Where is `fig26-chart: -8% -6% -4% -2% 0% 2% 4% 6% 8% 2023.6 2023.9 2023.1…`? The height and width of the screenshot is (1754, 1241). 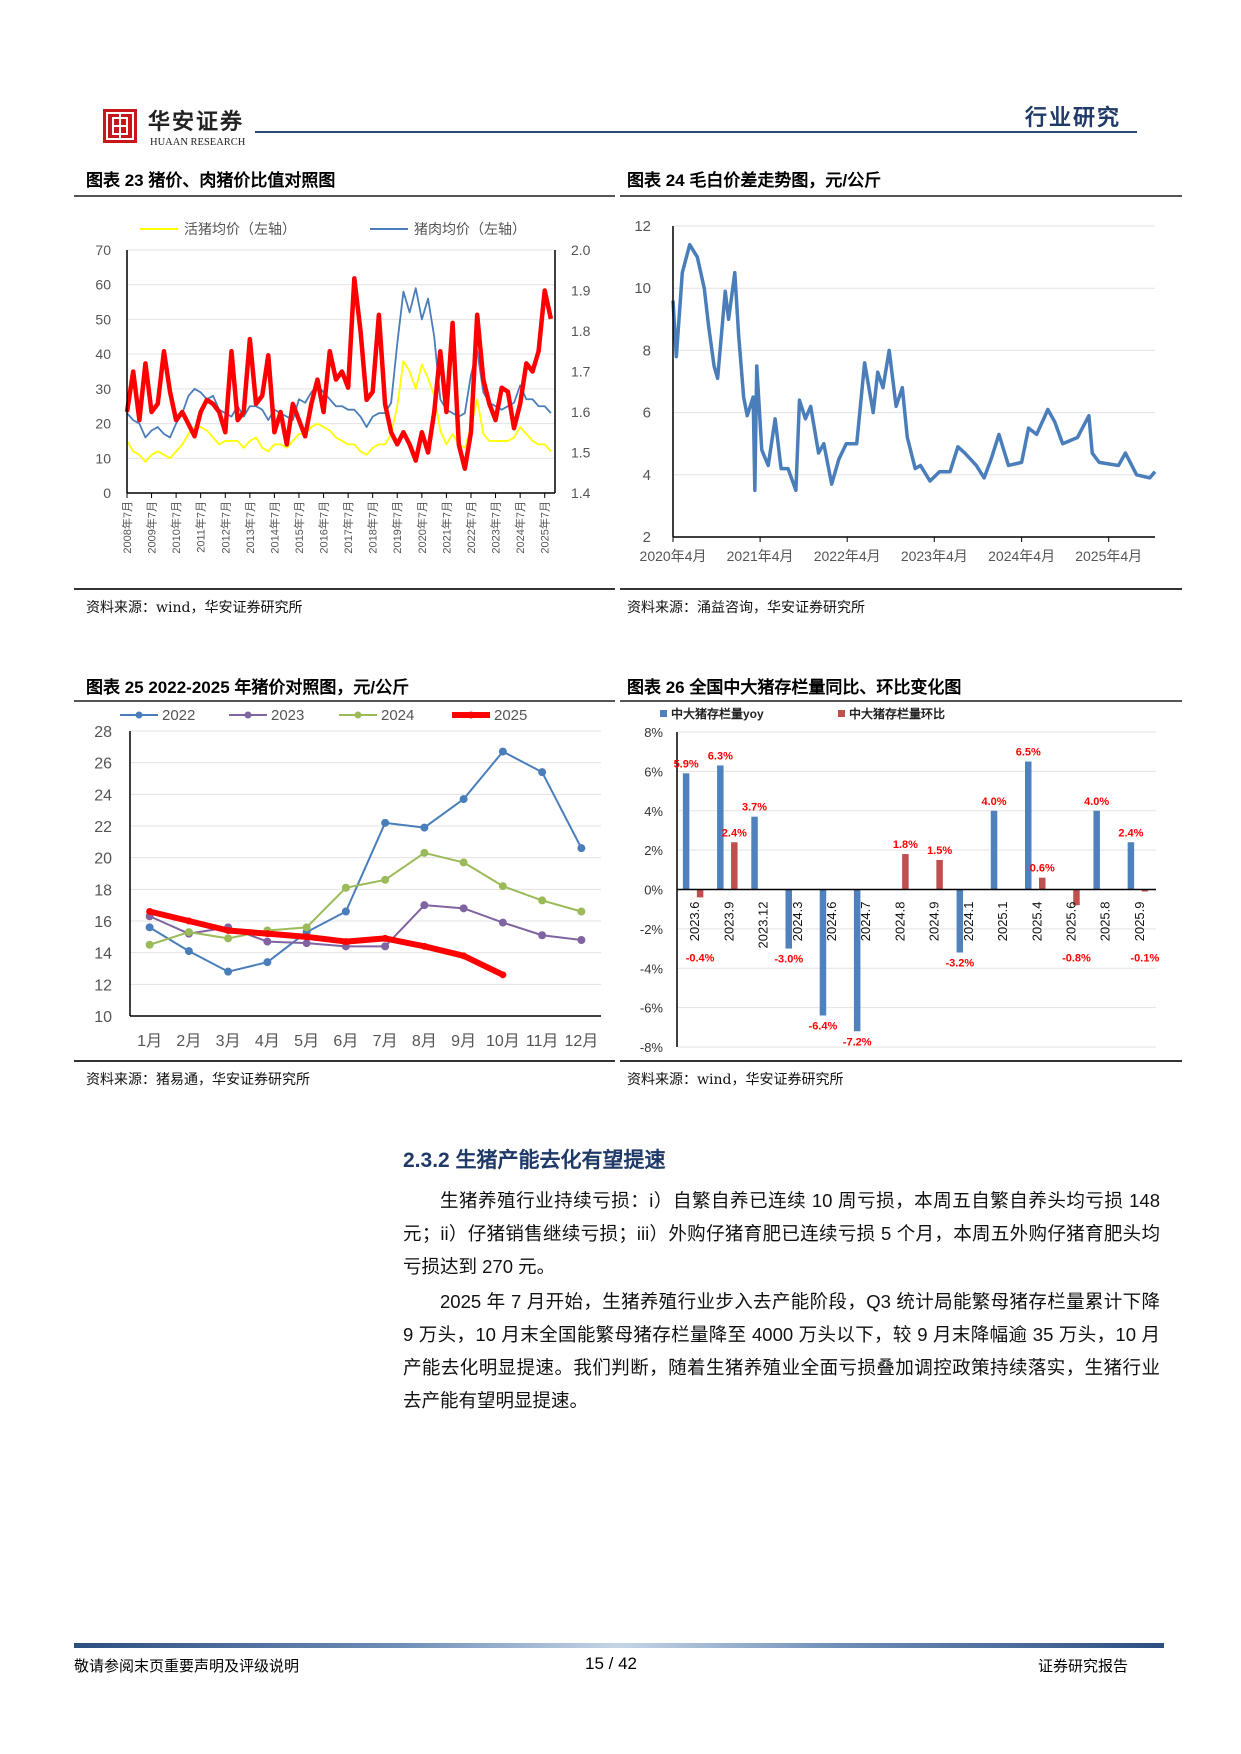
fig26-chart: -8% -6% -4% -2% 0% 2% 4% 6% 8% 2023.6 2023.9 2023.1… is located at coordinates (900, 880).